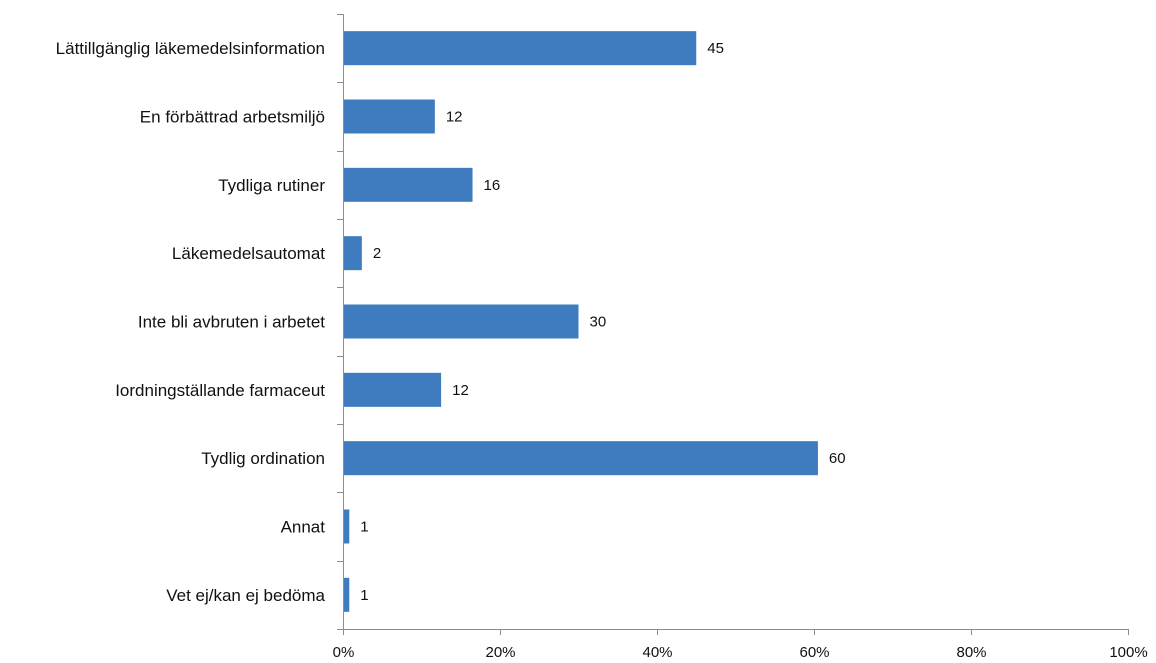 This screenshot has height=663, width=1156. I want to click on x-tick-label: 60%, so click(814, 652).